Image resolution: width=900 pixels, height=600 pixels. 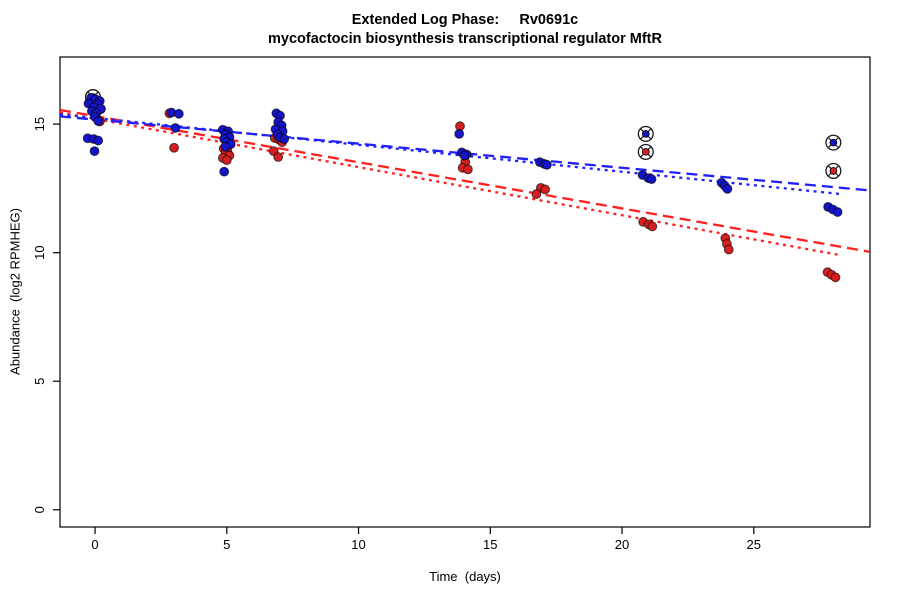 What do you see at coordinates (39, 124) in the screenshot?
I see `y-tick-label: 15` at bounding box center [39, 124].